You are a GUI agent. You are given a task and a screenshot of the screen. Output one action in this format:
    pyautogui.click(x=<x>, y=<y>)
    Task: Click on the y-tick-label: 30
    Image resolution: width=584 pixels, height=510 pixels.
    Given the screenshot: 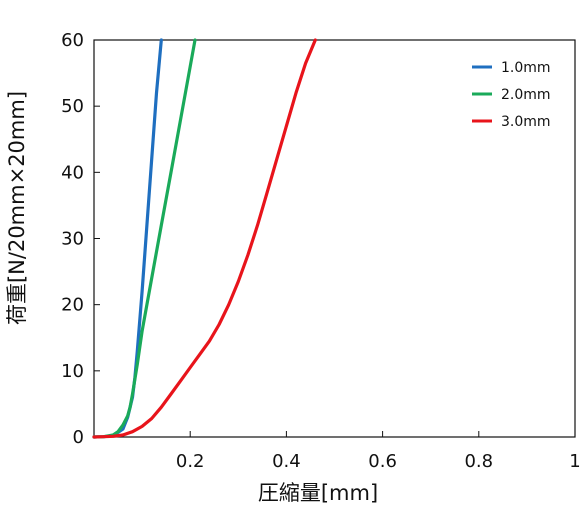 What is the action you would take?
    pyautogui.click(x=72, y=239)
    